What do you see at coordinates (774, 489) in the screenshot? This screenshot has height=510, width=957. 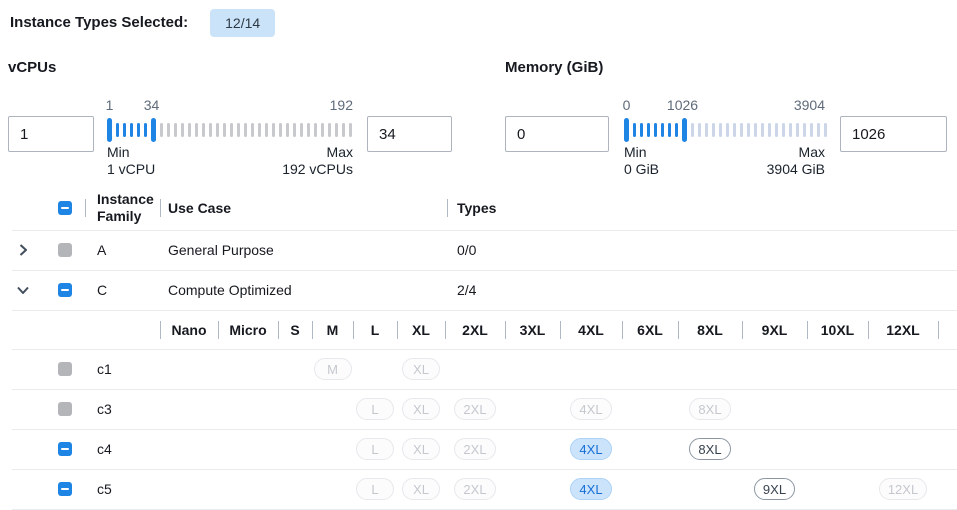 I see `size-pill: 9XL` at bounding box center [774, 489].